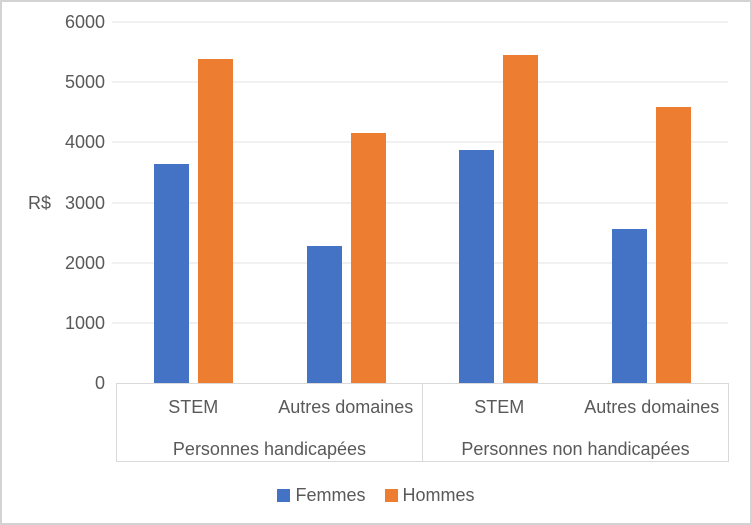 This screenshot has width=752, height=525. I want to click on category-group: STEM Autres domaines Personnes handicapées, so click(269, 422).